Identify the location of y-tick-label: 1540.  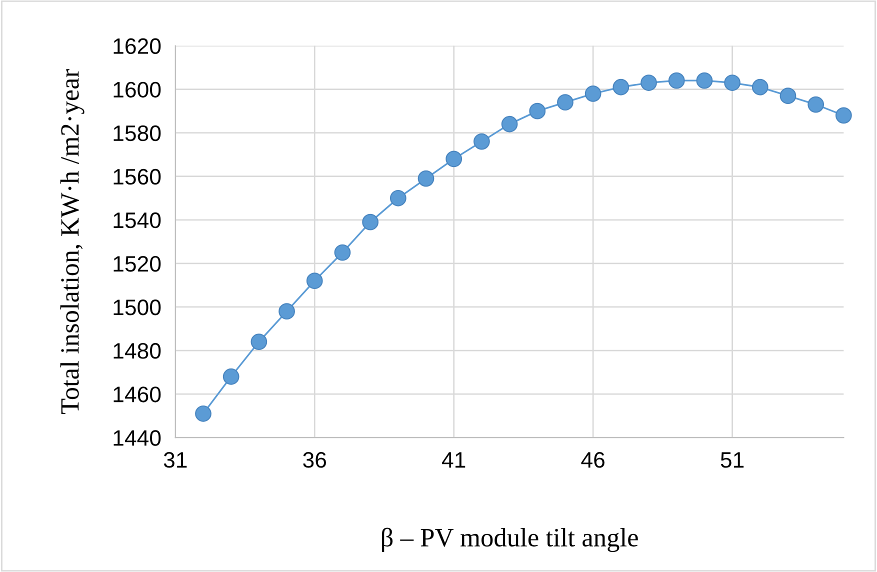
(137, 220).